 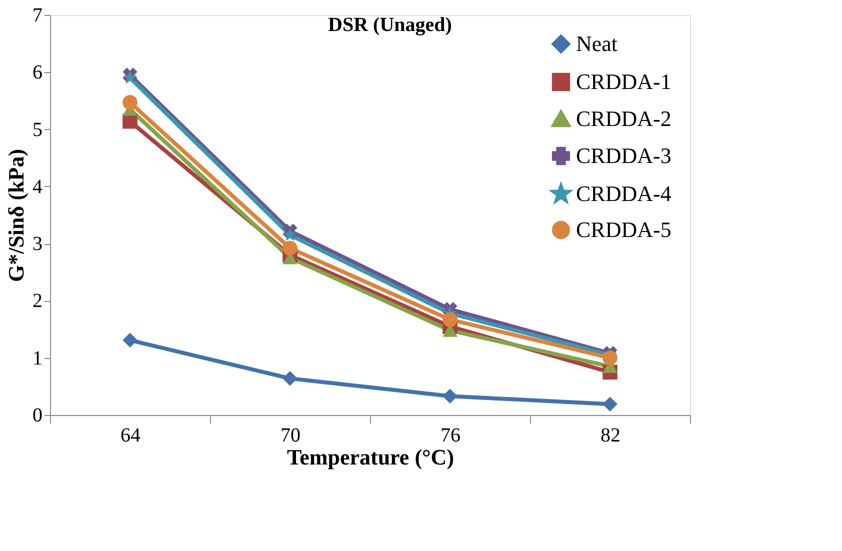 What do you see at coordinates (37, 301) in the screenshot?
I see `y-tick-label: 2` at bounding box center [37, 301].